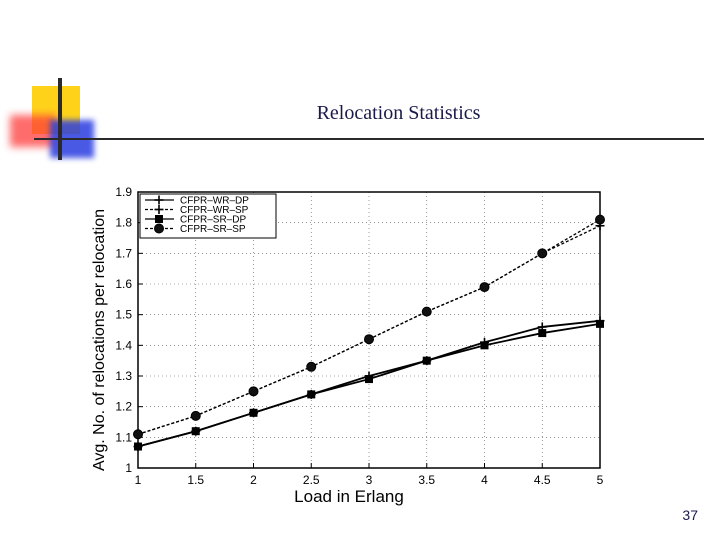  I want to click on x-tick-label: 4, so click(484, 480).